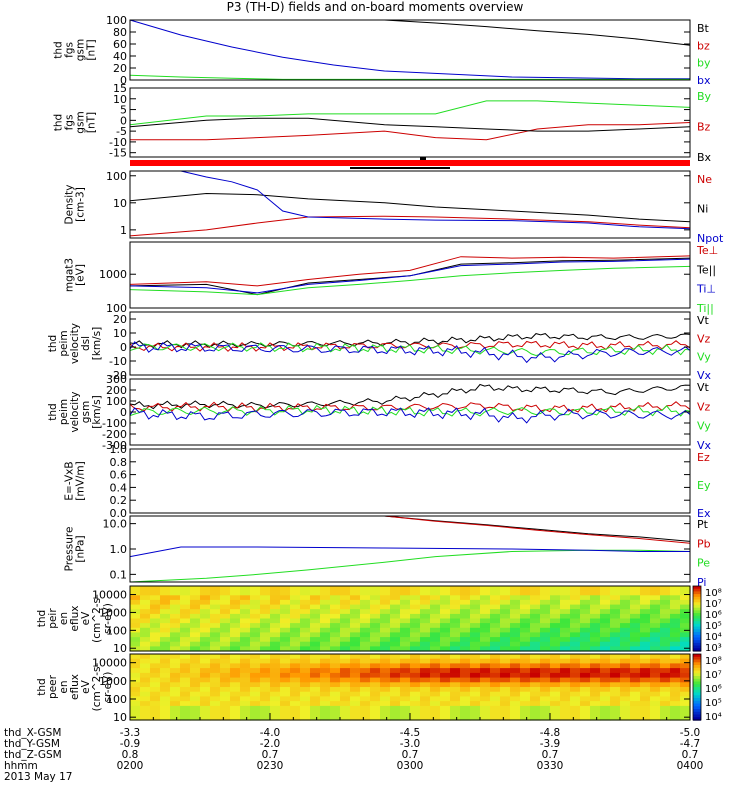 Image resolution: width=750 pixels, height=800 pixels. What do you see at coordinates (704, 338) in the screenshot?
I see `legend-entry: Vz` at bounding box center [704, 338].